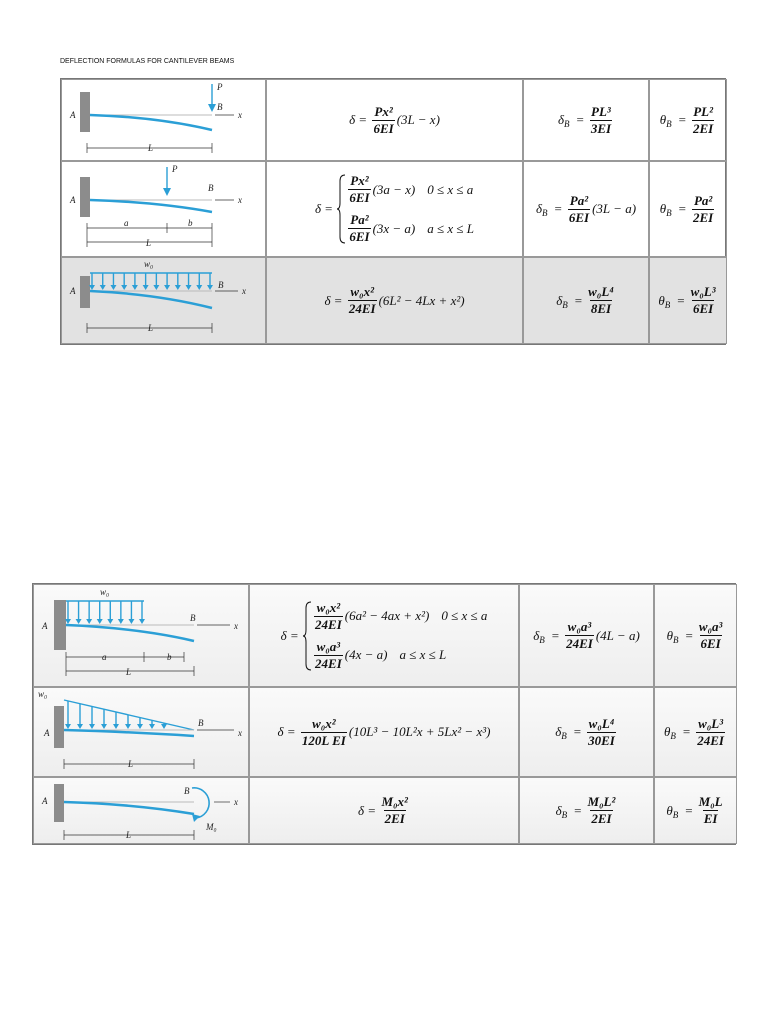 This screenshot has width=768, height=1024. I want to click on numerator: PL³, so click(601, 111).